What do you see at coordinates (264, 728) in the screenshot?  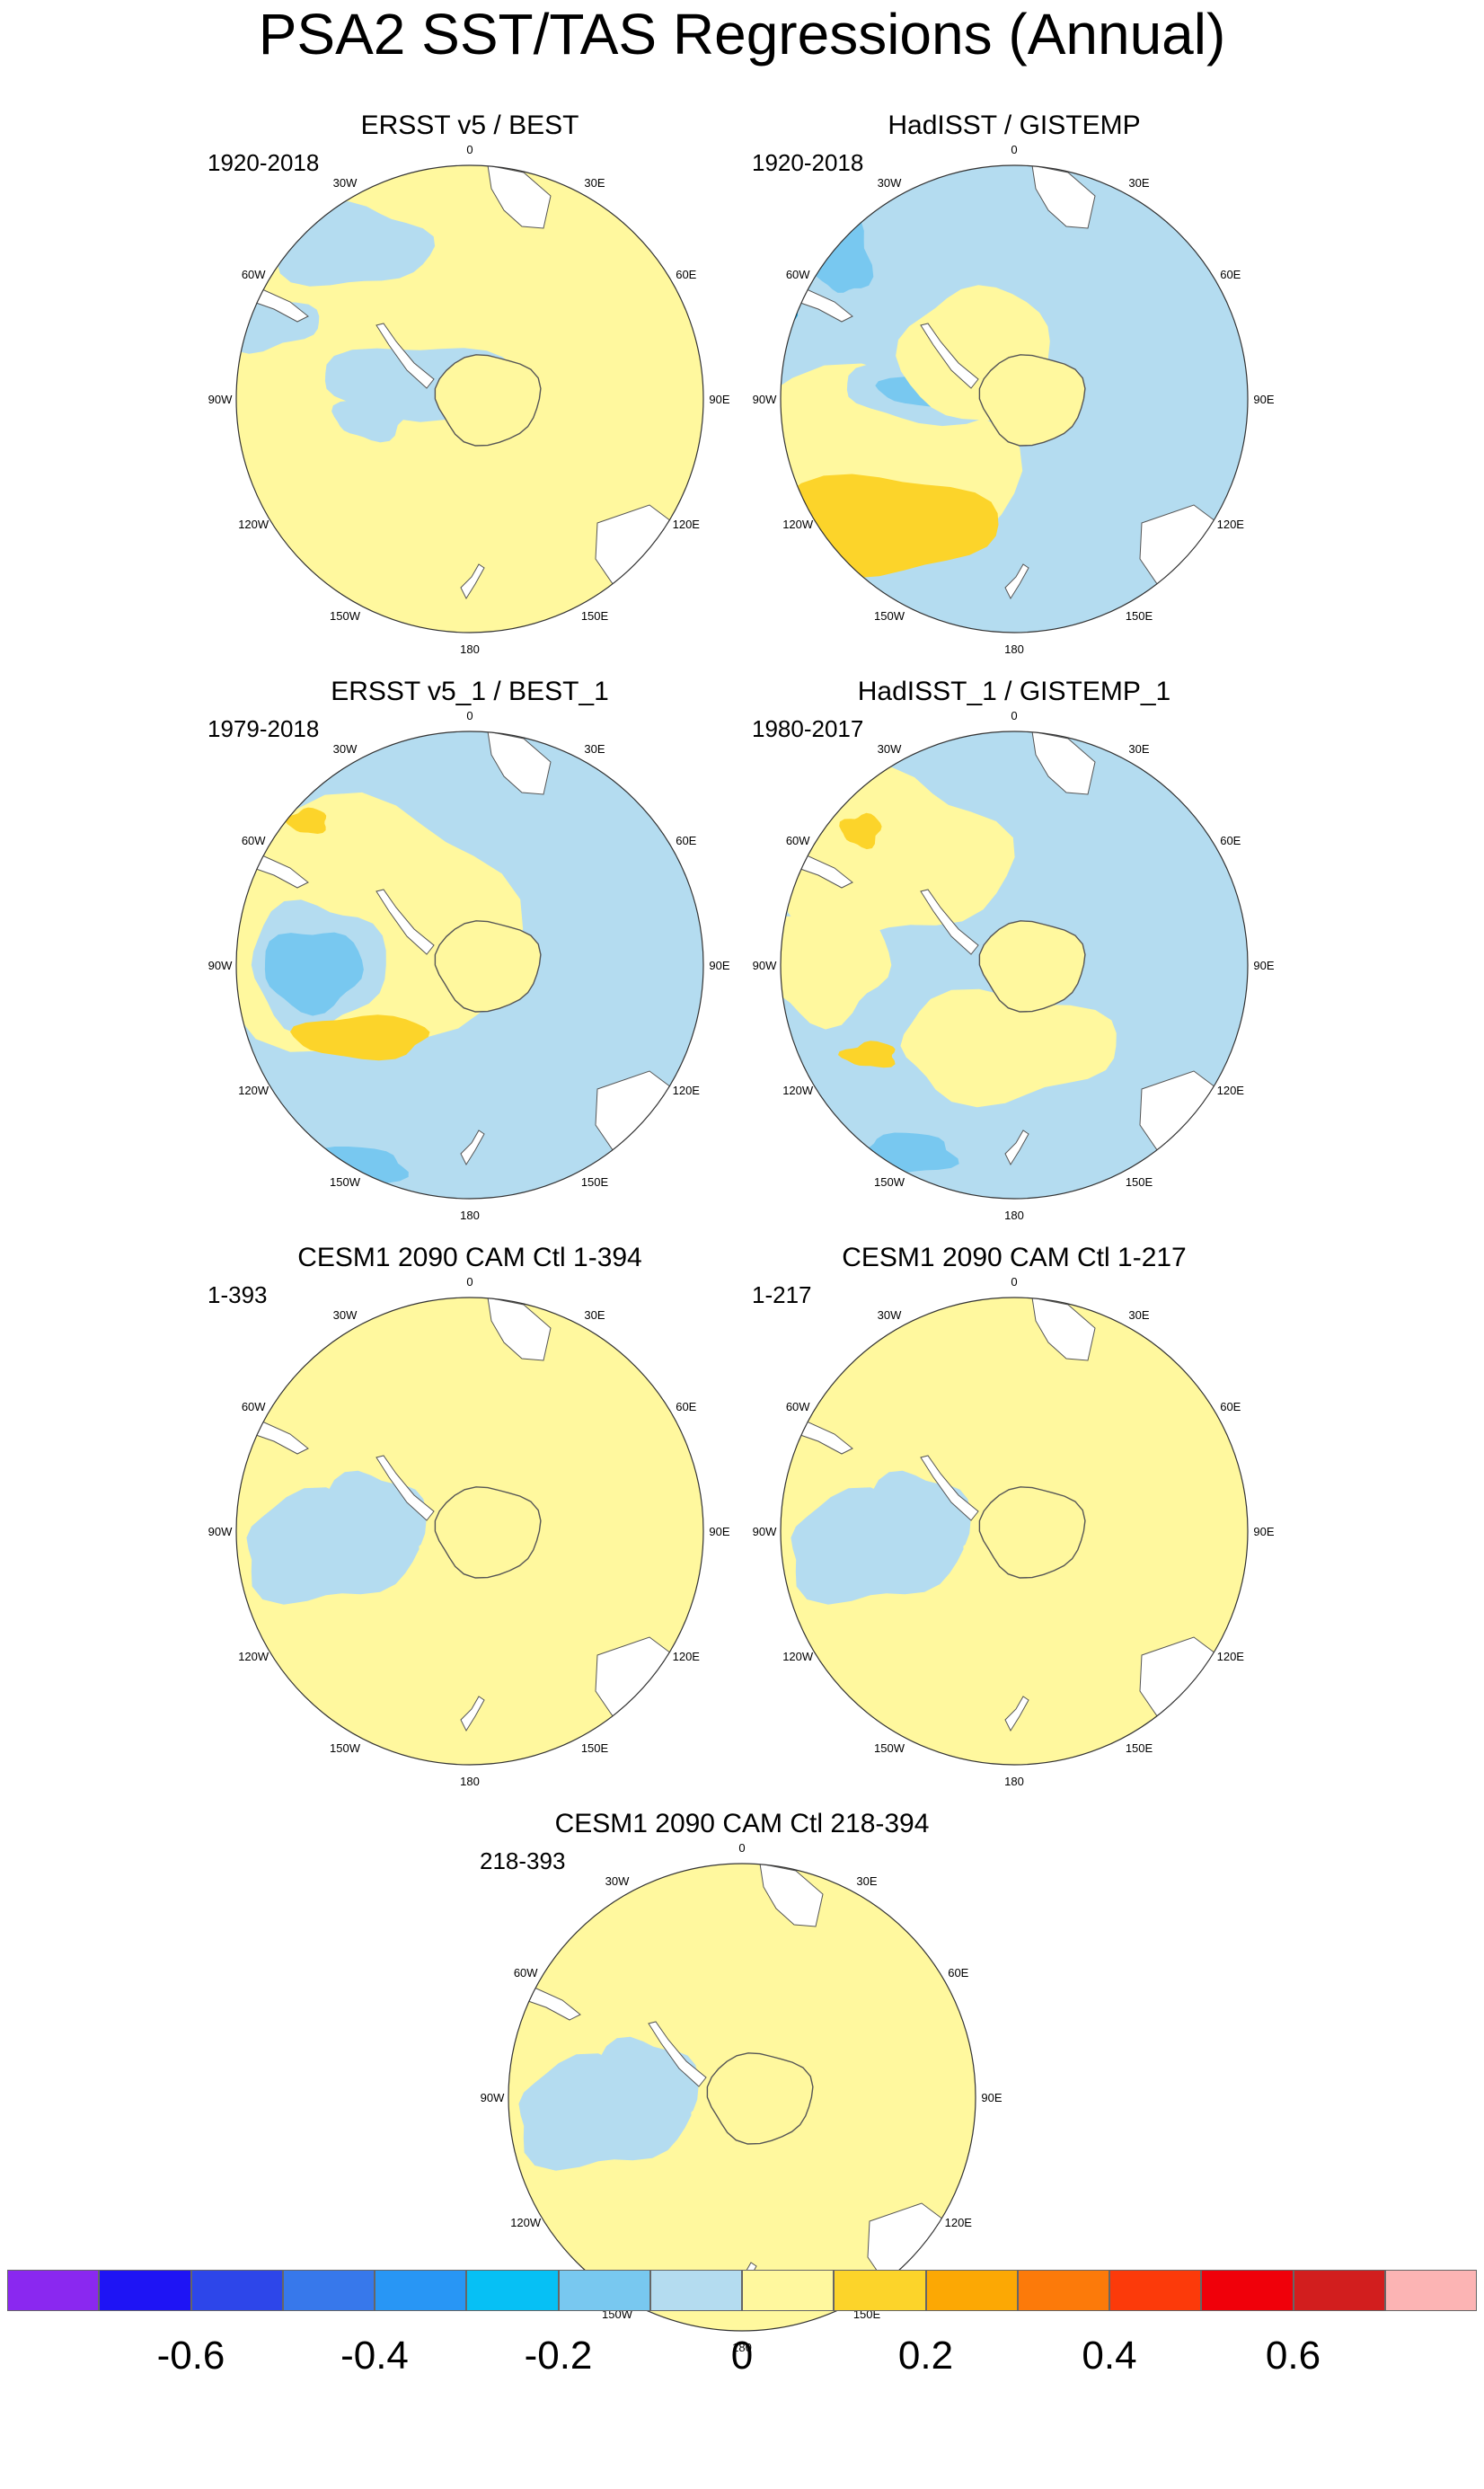 I see `period-label: 1979-2018` at bounding box center [264, 728].